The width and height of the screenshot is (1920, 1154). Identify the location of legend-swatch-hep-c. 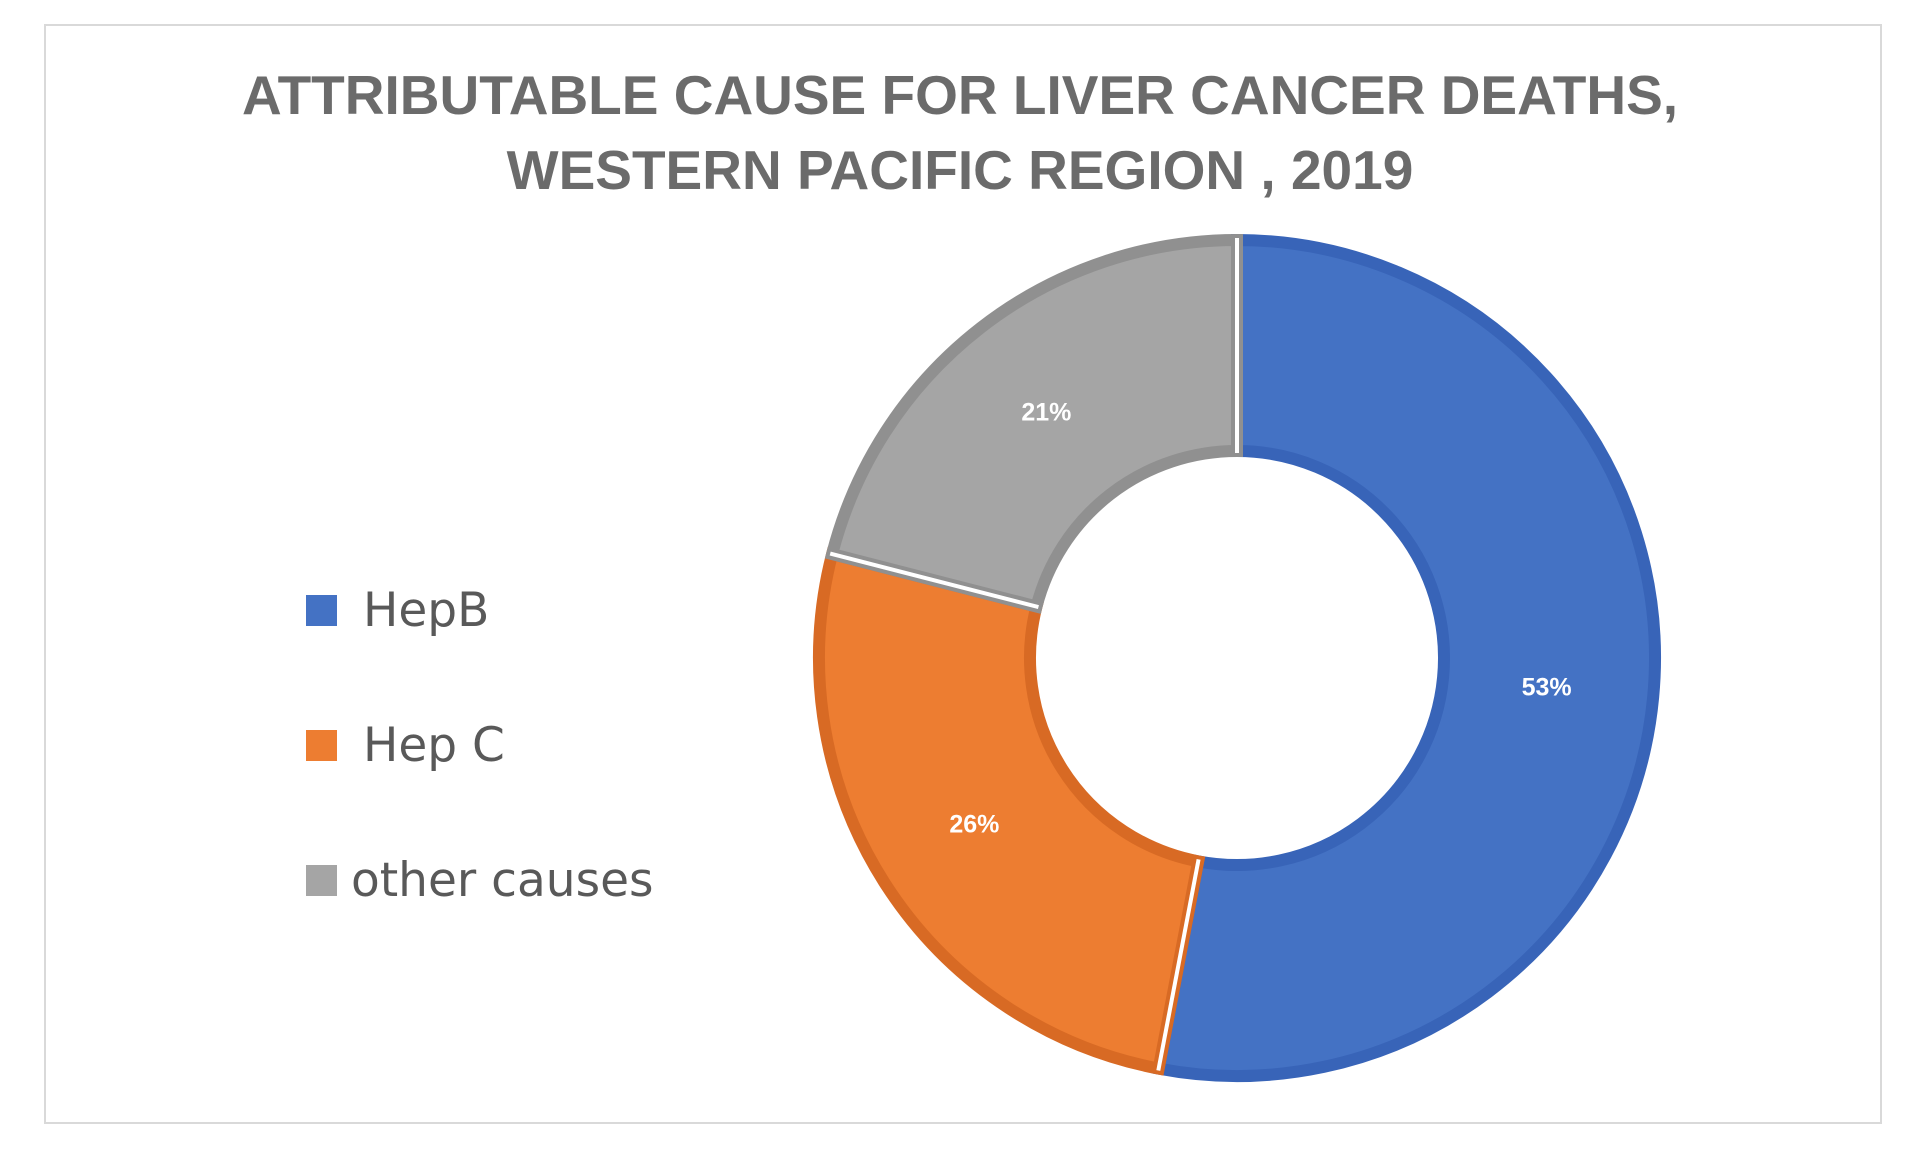
(321, 745).